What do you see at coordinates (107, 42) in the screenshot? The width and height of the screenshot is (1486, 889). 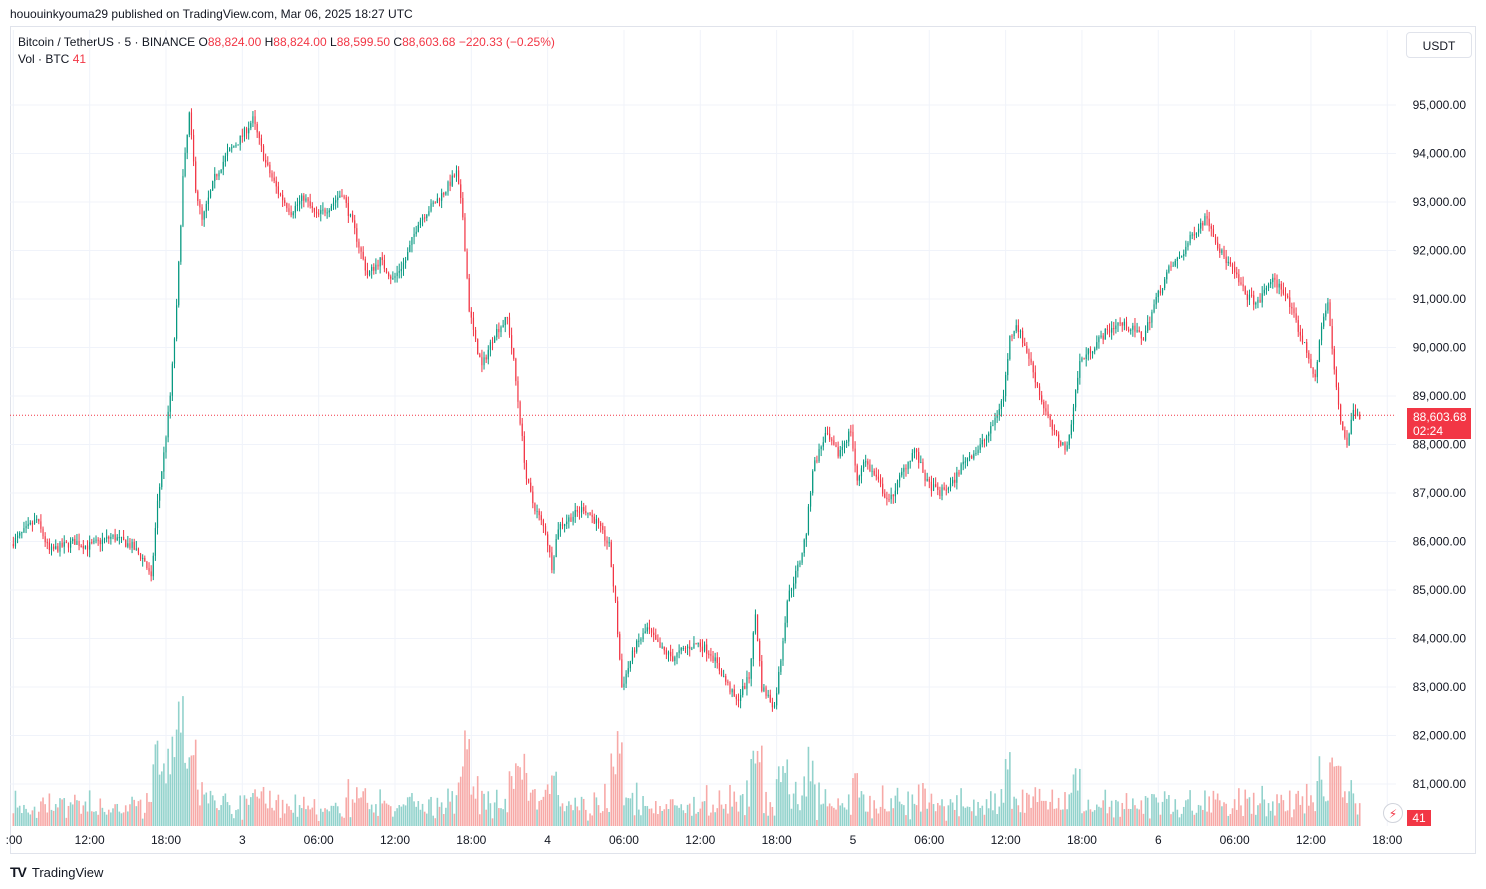 I see `symbol-label: Bitcoin / TetherUS · 5 · BINANCE` at bounding box center [107, 42].